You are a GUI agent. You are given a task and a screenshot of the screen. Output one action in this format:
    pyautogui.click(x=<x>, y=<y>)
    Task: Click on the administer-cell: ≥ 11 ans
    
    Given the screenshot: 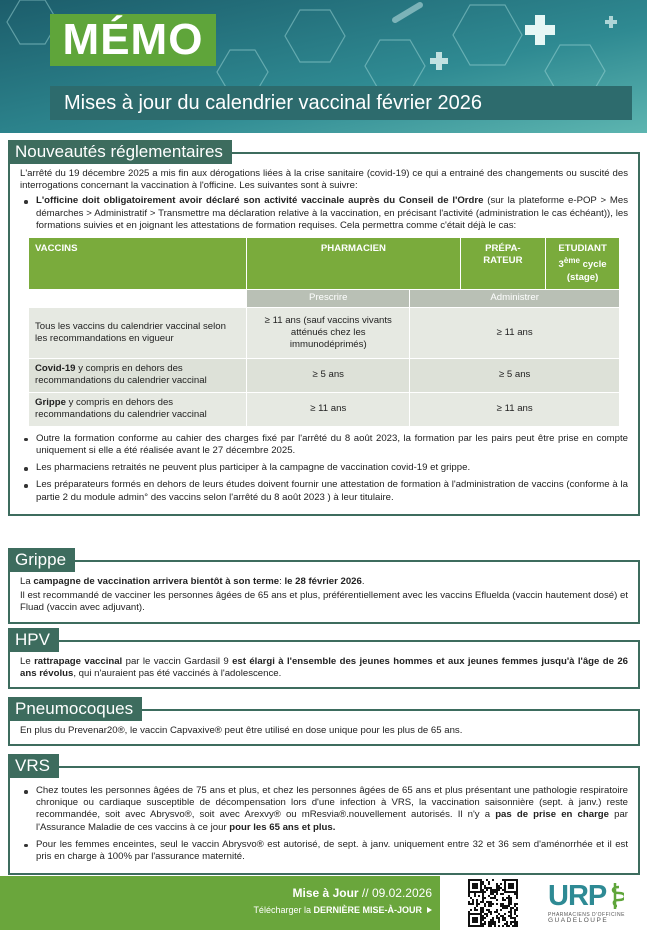 What is the action you would take?
    pyautogui.click(x=514, y=332)
    